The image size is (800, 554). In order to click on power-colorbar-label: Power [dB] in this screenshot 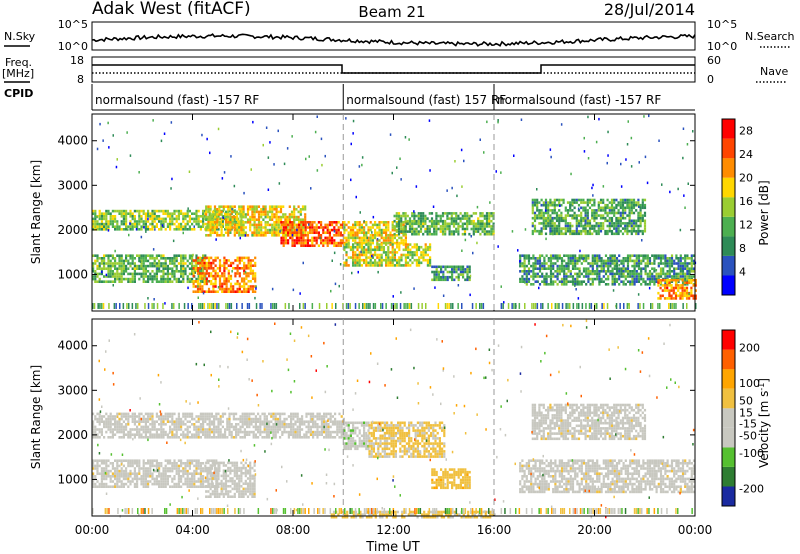, I will do `click(764, 212)`.